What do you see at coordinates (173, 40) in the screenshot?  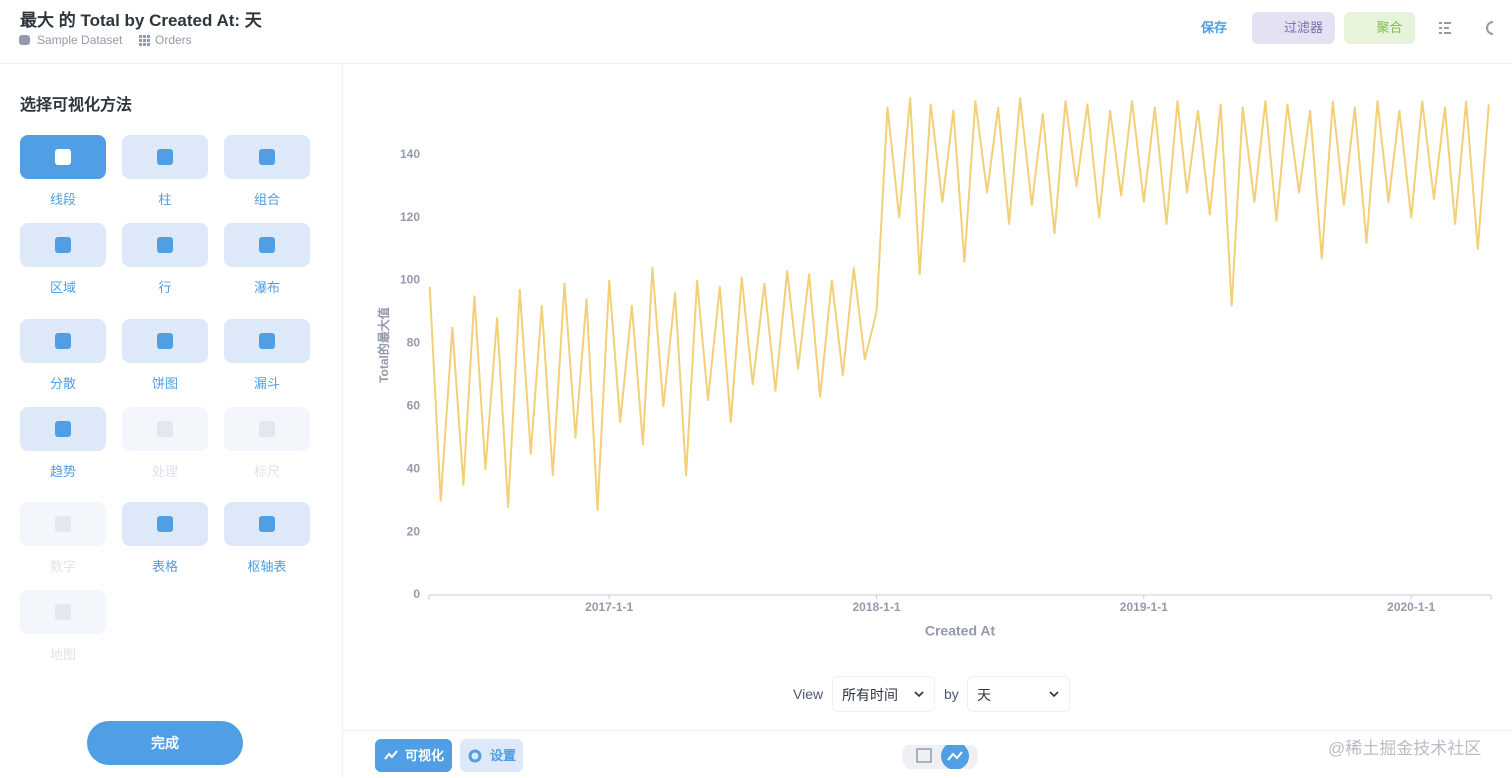 I see `table-link: Orders` at bounding box center [173, 40].